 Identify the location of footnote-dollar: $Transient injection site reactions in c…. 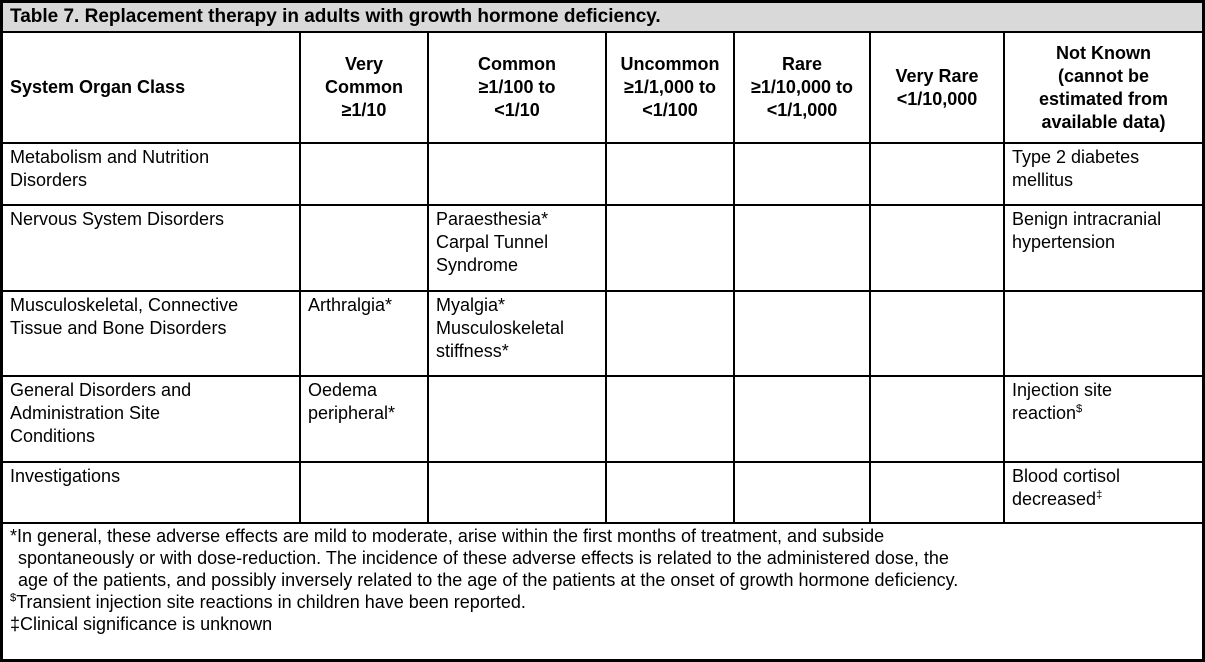
(602, 602).